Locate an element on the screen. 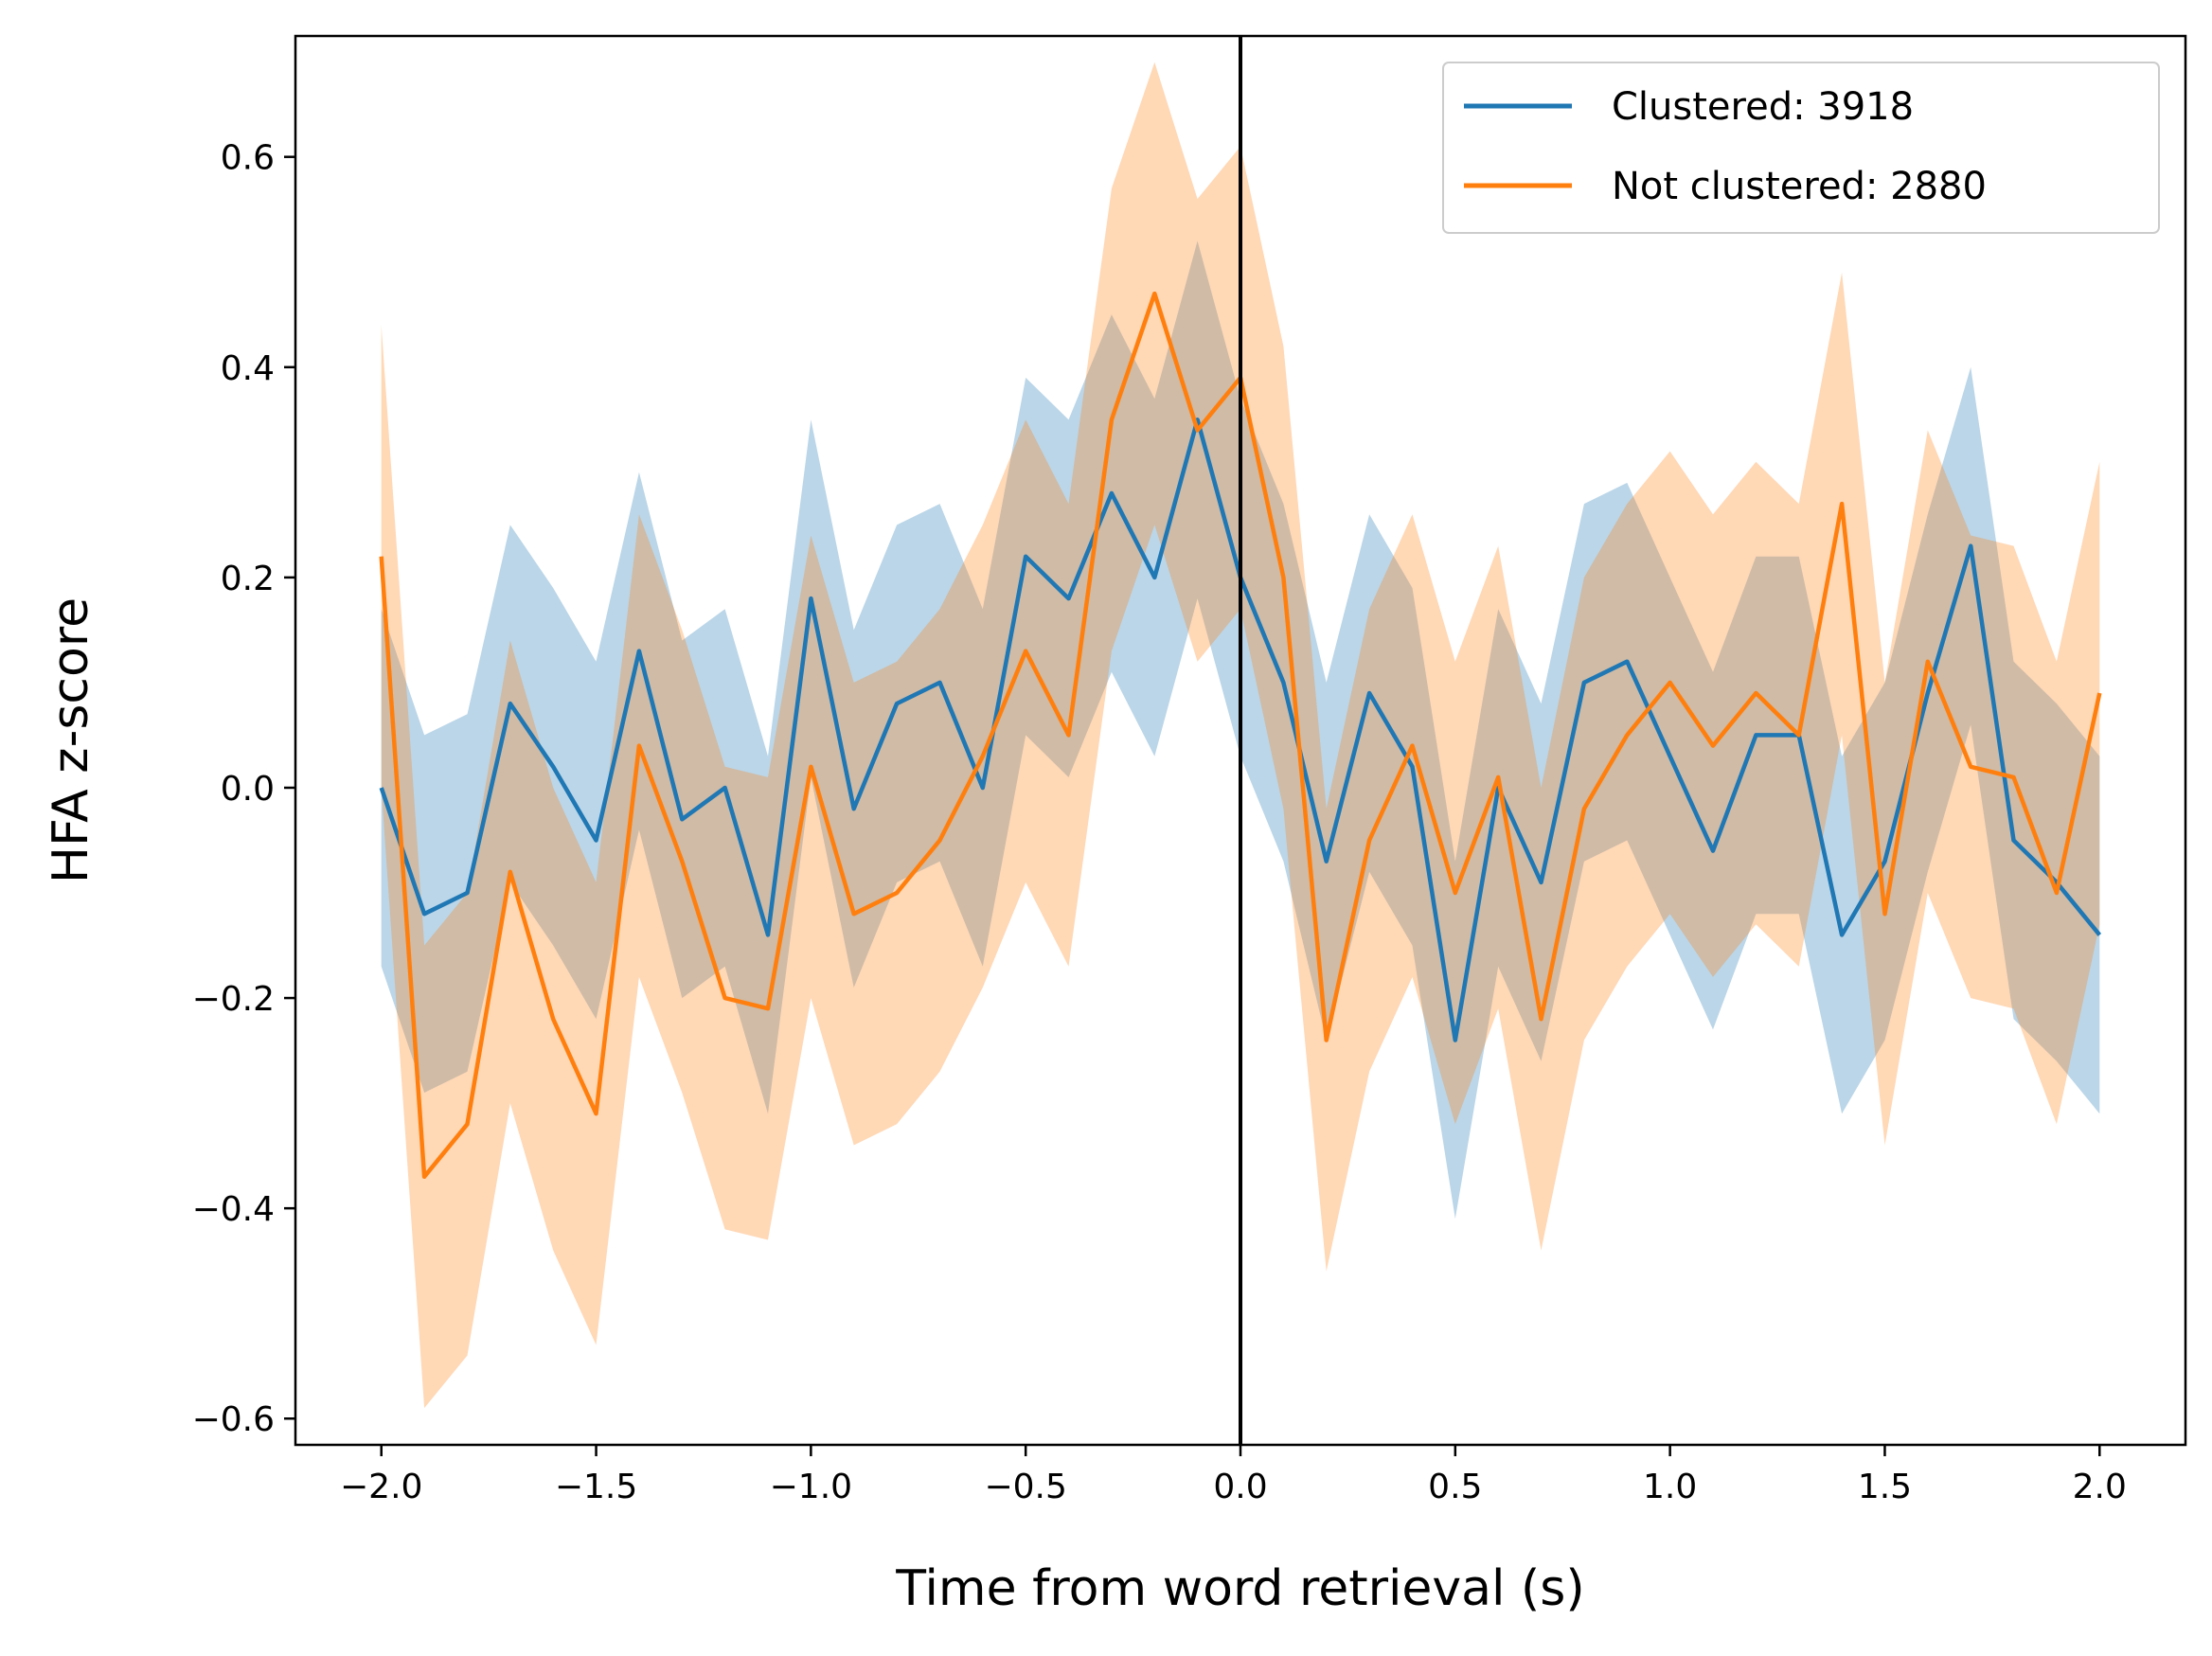 The image size is (2212, 1656). legend-label-clustered: Clustered: 3918 is located at coordinates (1763, 107).